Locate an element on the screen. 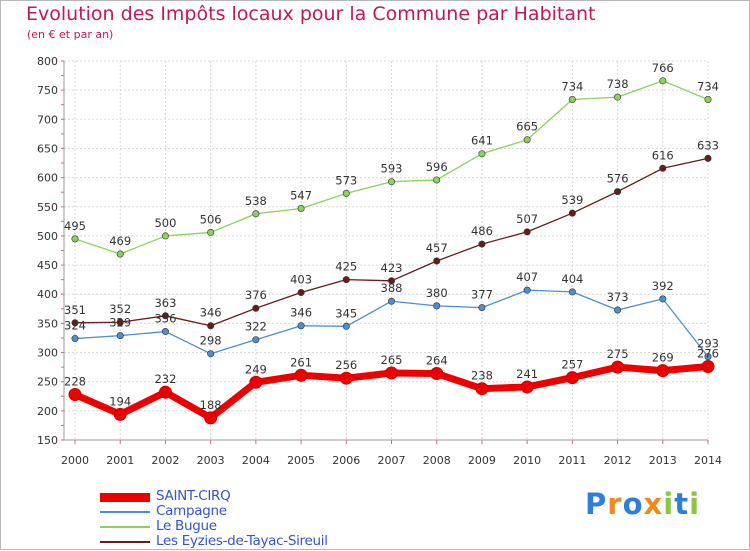  data-label: 404 is located at coordinates (572, 279).